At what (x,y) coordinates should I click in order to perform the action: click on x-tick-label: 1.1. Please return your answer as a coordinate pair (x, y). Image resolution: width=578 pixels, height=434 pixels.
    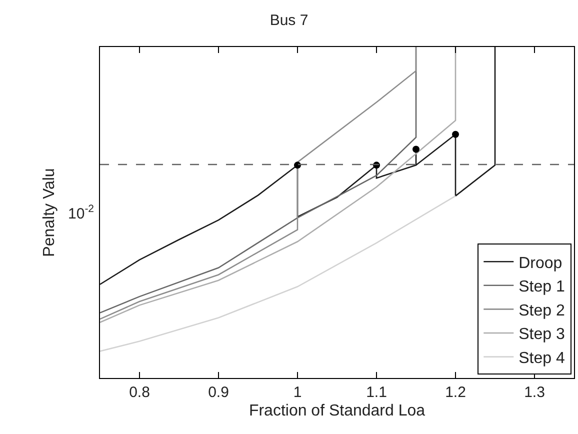
    Looking at the image, I should click on (376, 392).